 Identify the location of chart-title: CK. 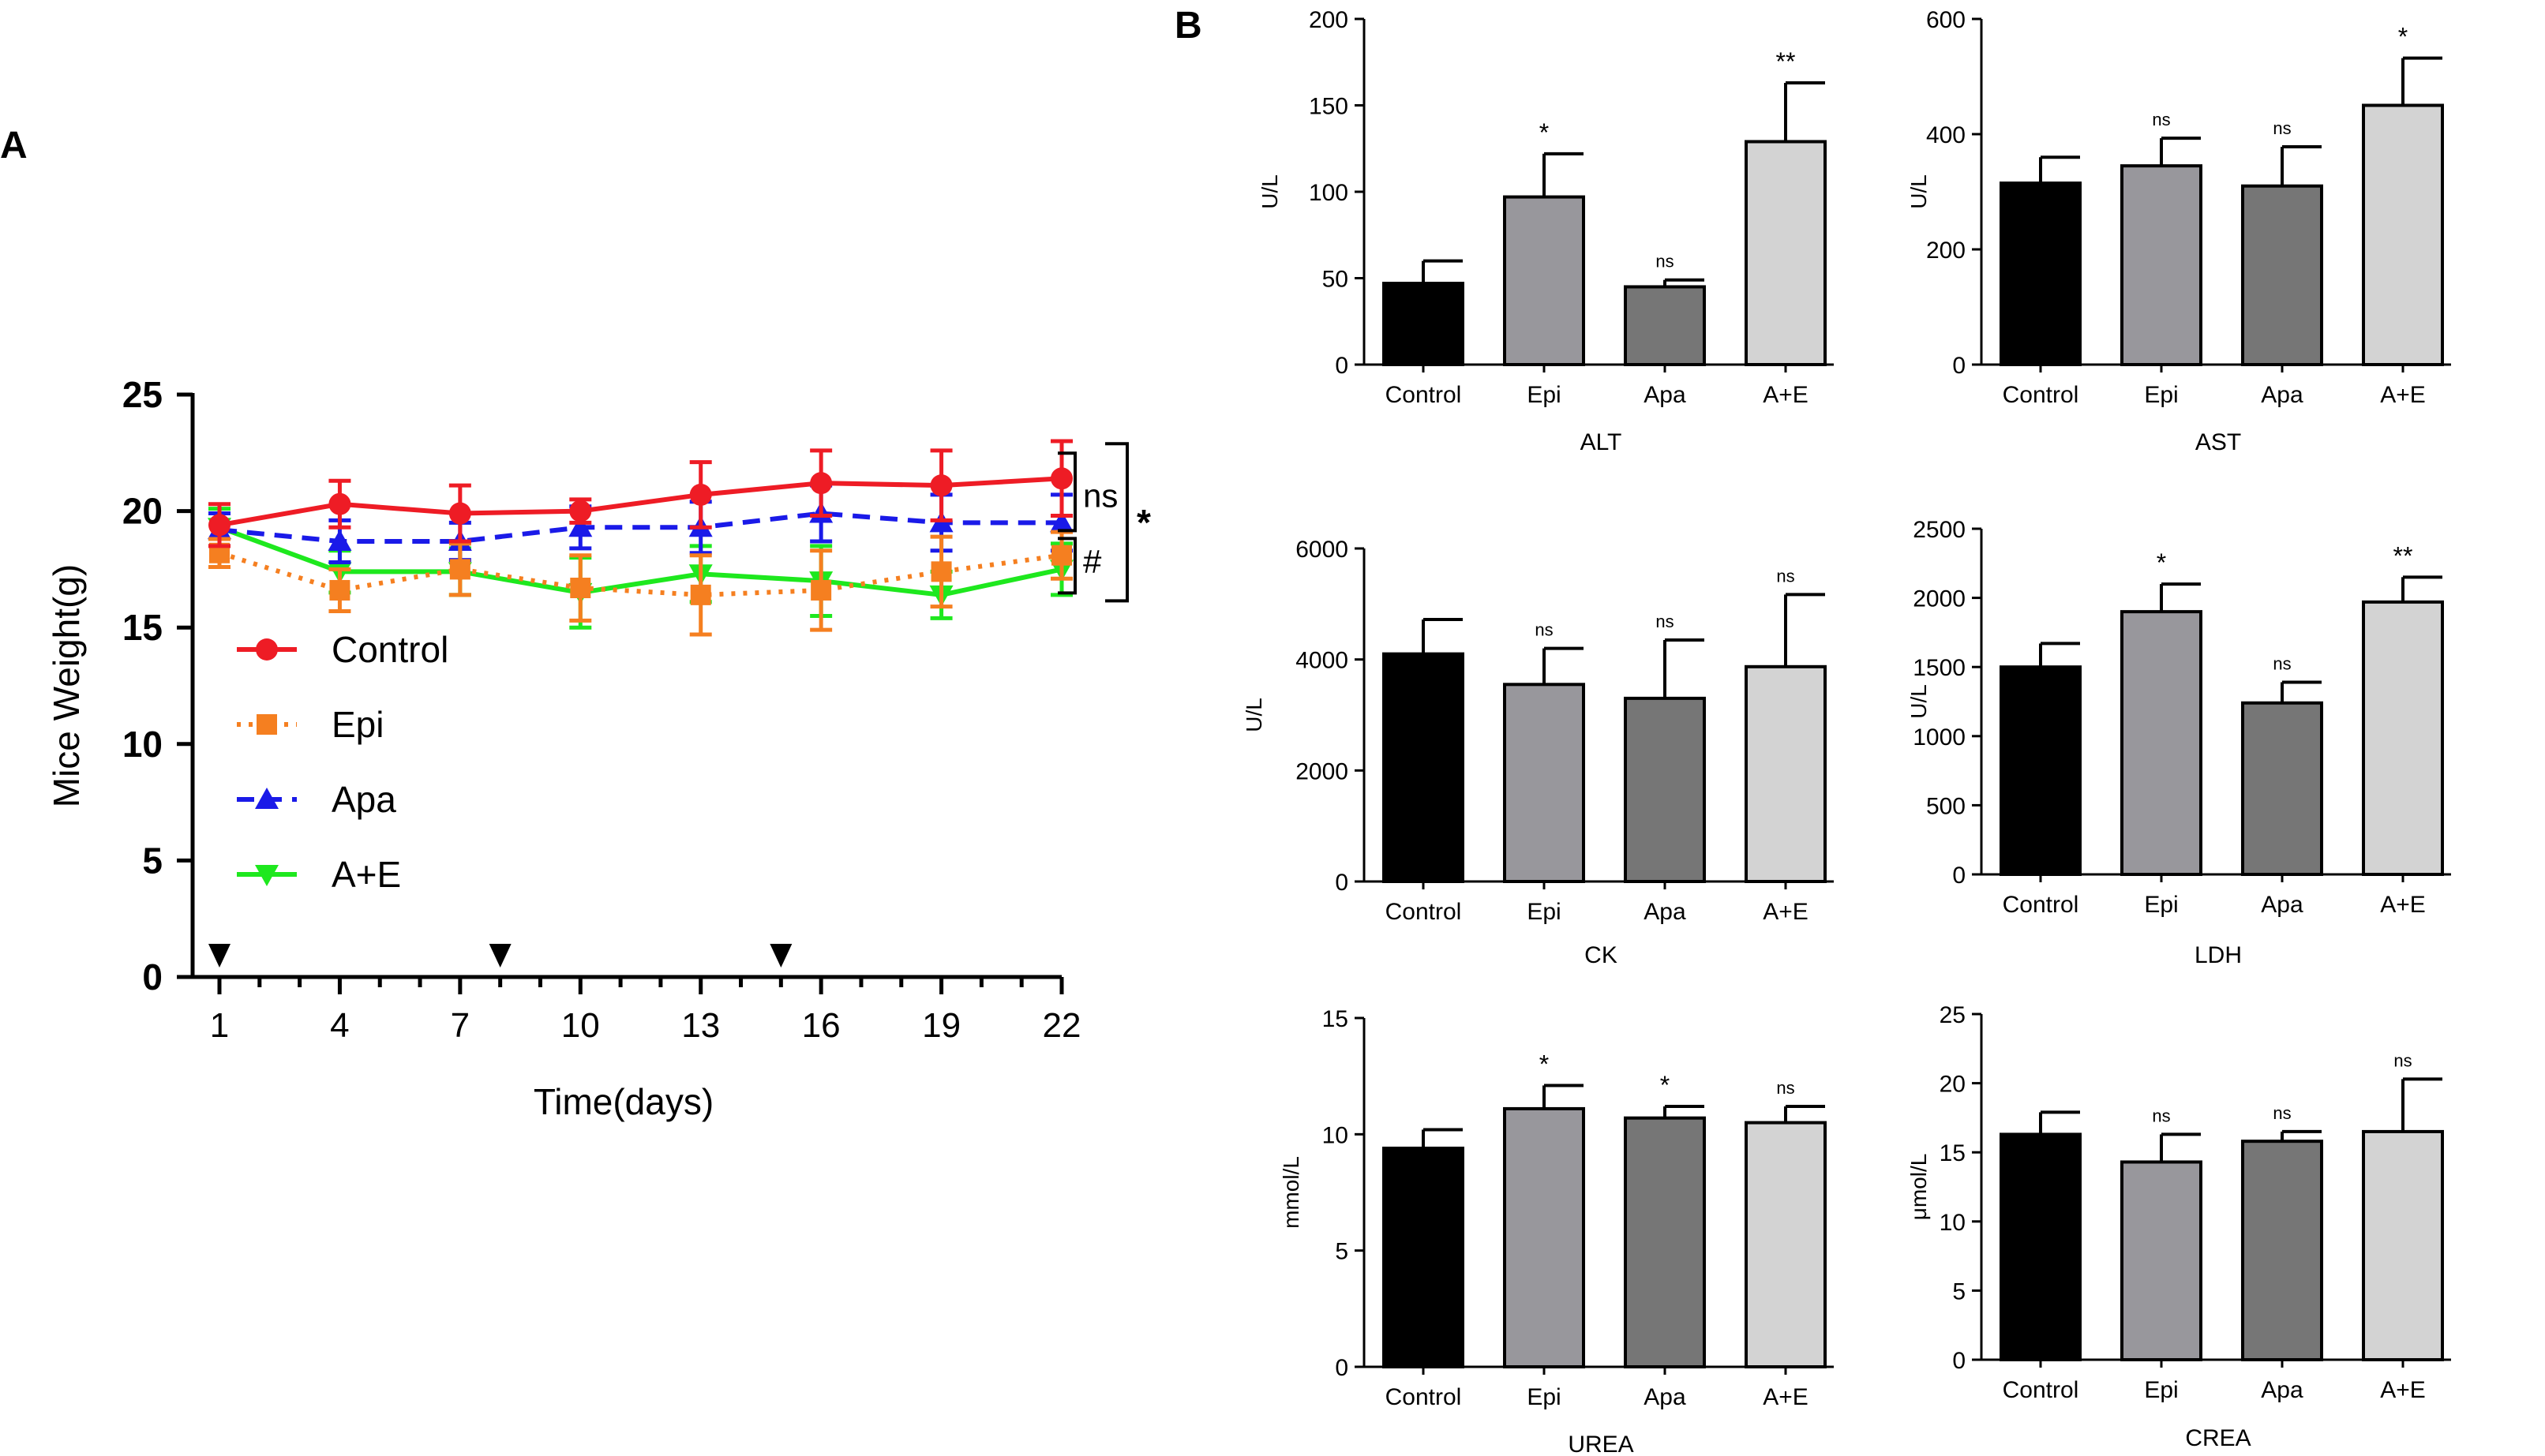
(1600, 955).